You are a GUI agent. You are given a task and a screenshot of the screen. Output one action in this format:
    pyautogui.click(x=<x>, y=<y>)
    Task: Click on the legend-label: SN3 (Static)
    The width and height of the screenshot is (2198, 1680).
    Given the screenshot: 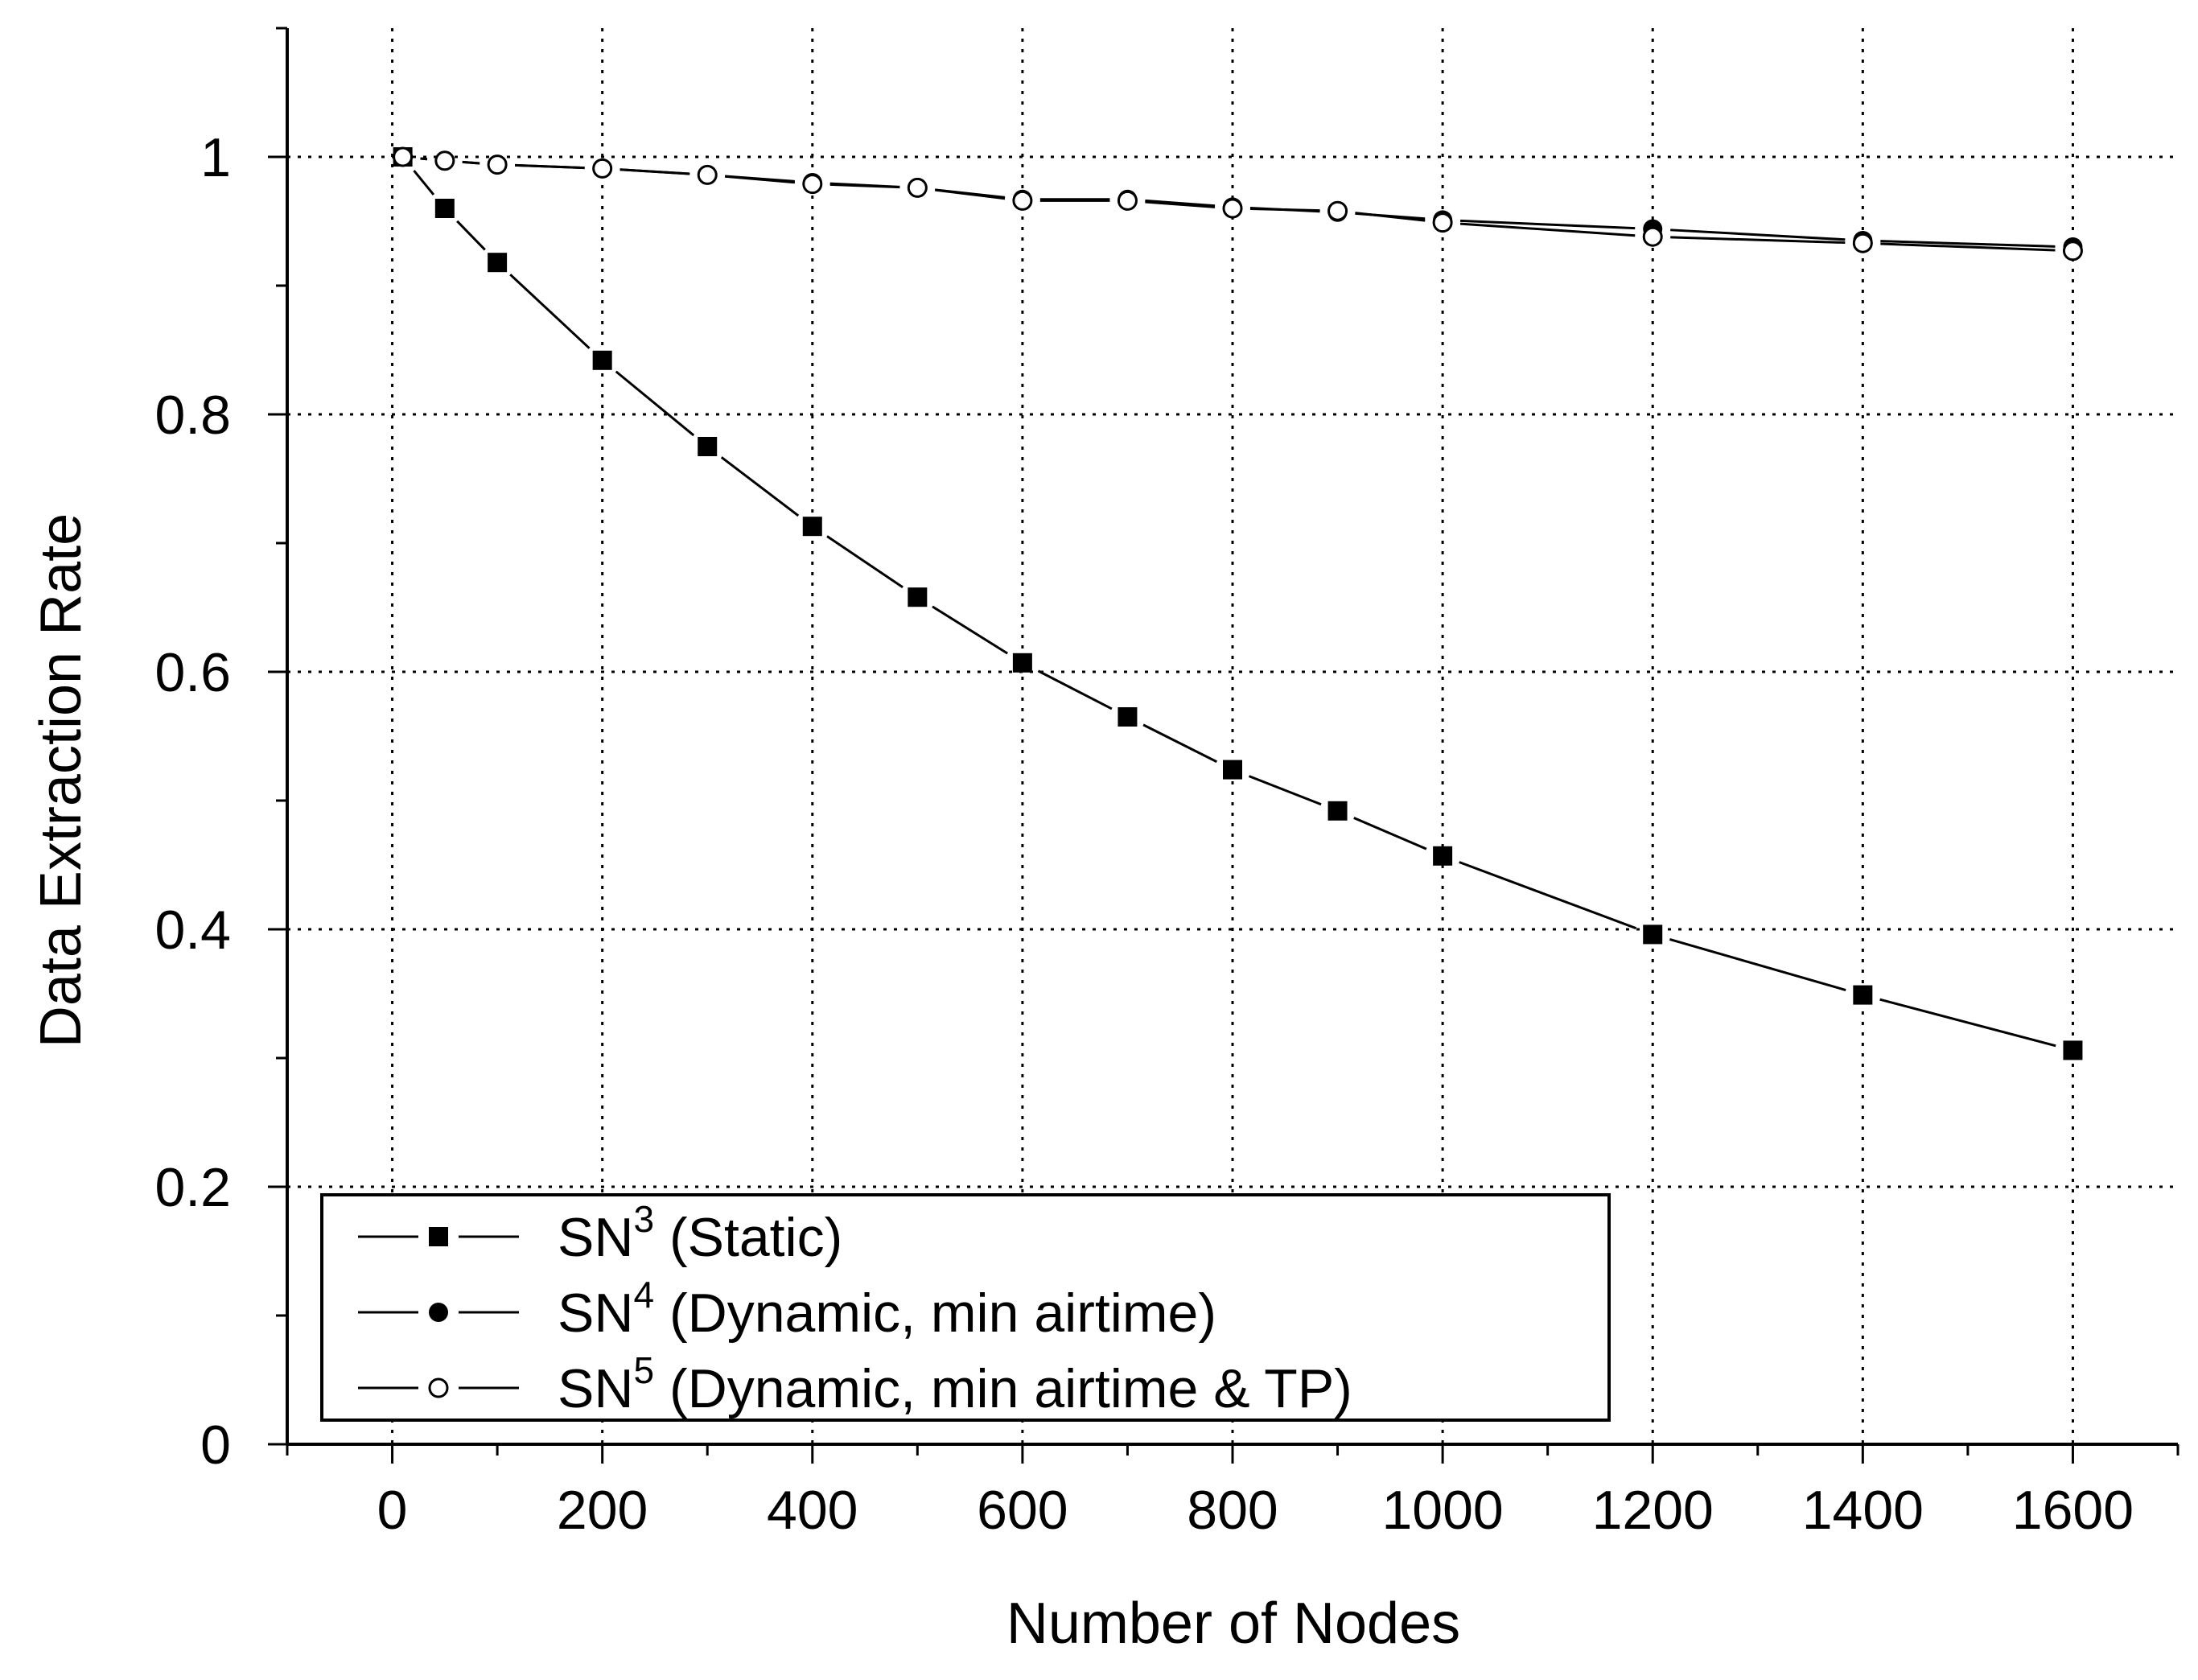 What is the action you would take?
    pyautogui.click(x=700, y=1233)
    